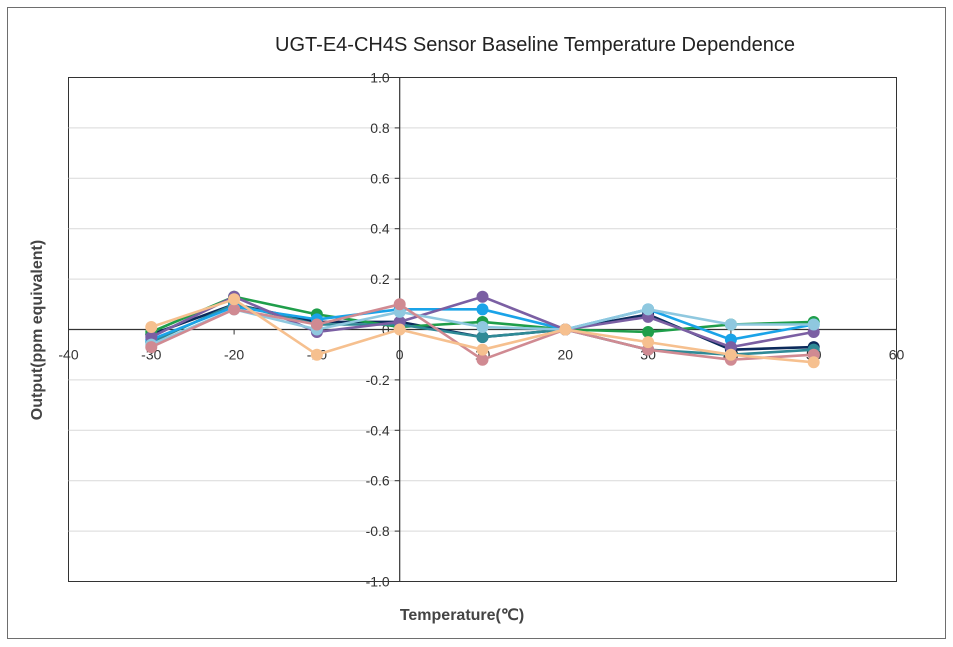 This screenshot has width=953, height=647. I want to click on x-tick-label: -40, so click(68, 355).